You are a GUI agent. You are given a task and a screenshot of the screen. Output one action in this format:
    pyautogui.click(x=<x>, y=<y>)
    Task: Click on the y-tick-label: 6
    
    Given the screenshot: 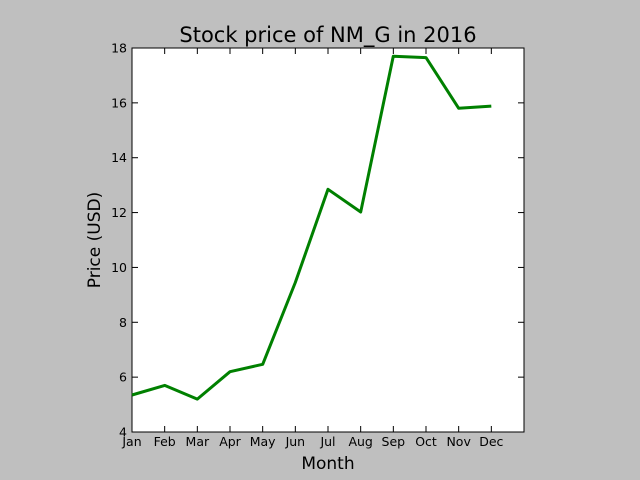 What is the action you would take?
    pyautogui.click(x=123, y=377)
    